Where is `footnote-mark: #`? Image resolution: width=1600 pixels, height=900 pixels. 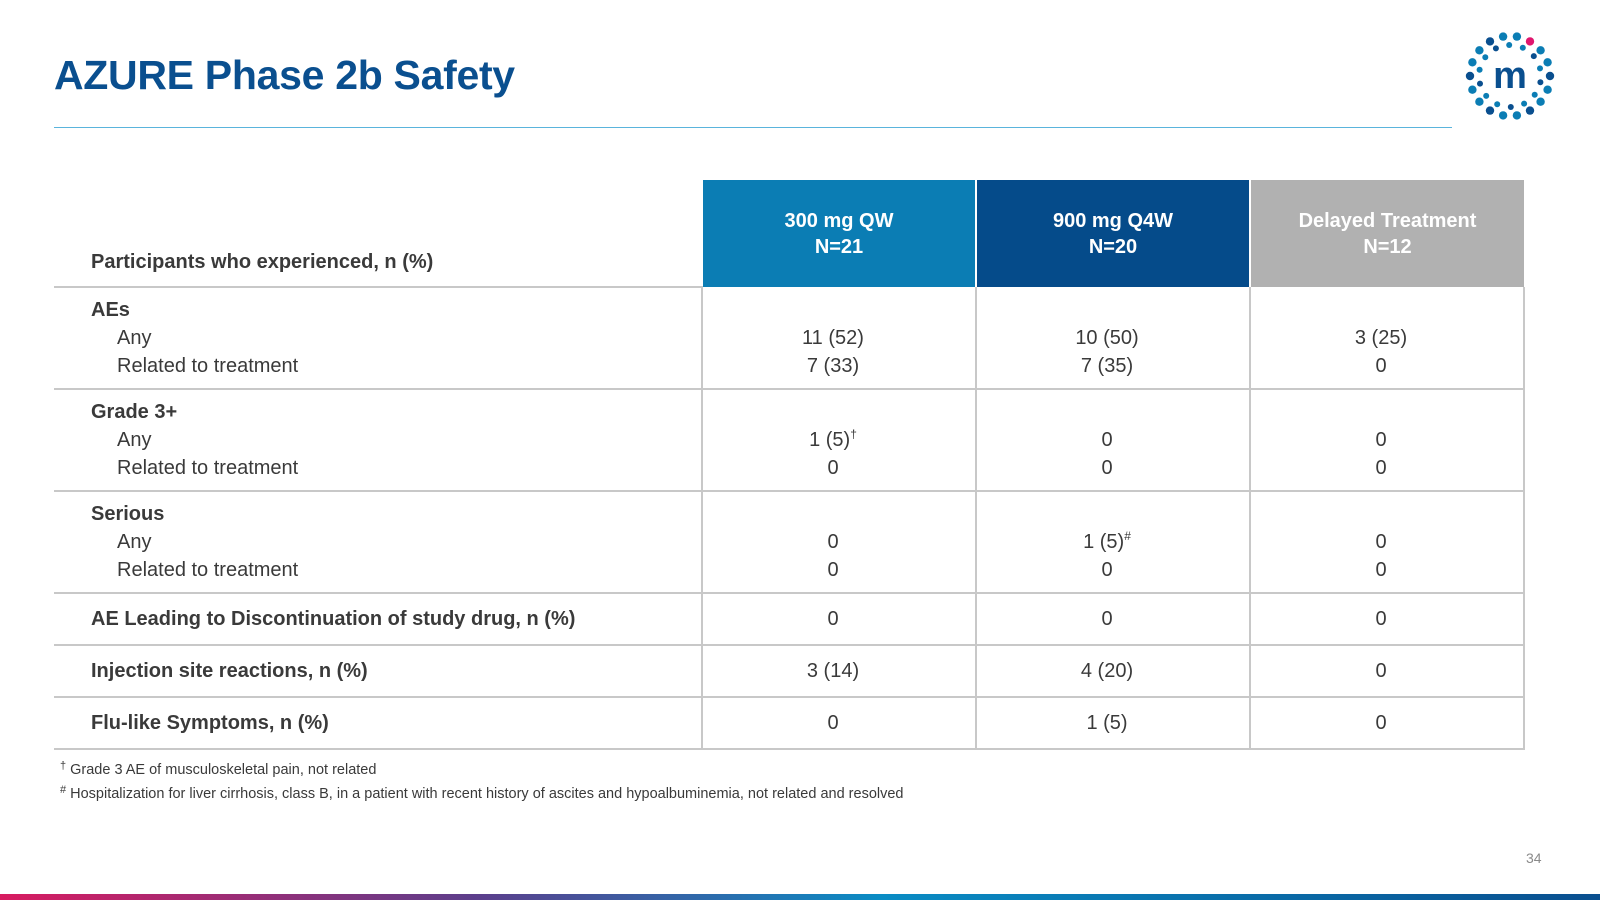 footnote-mark: # is located at coordinates (1127, 536).